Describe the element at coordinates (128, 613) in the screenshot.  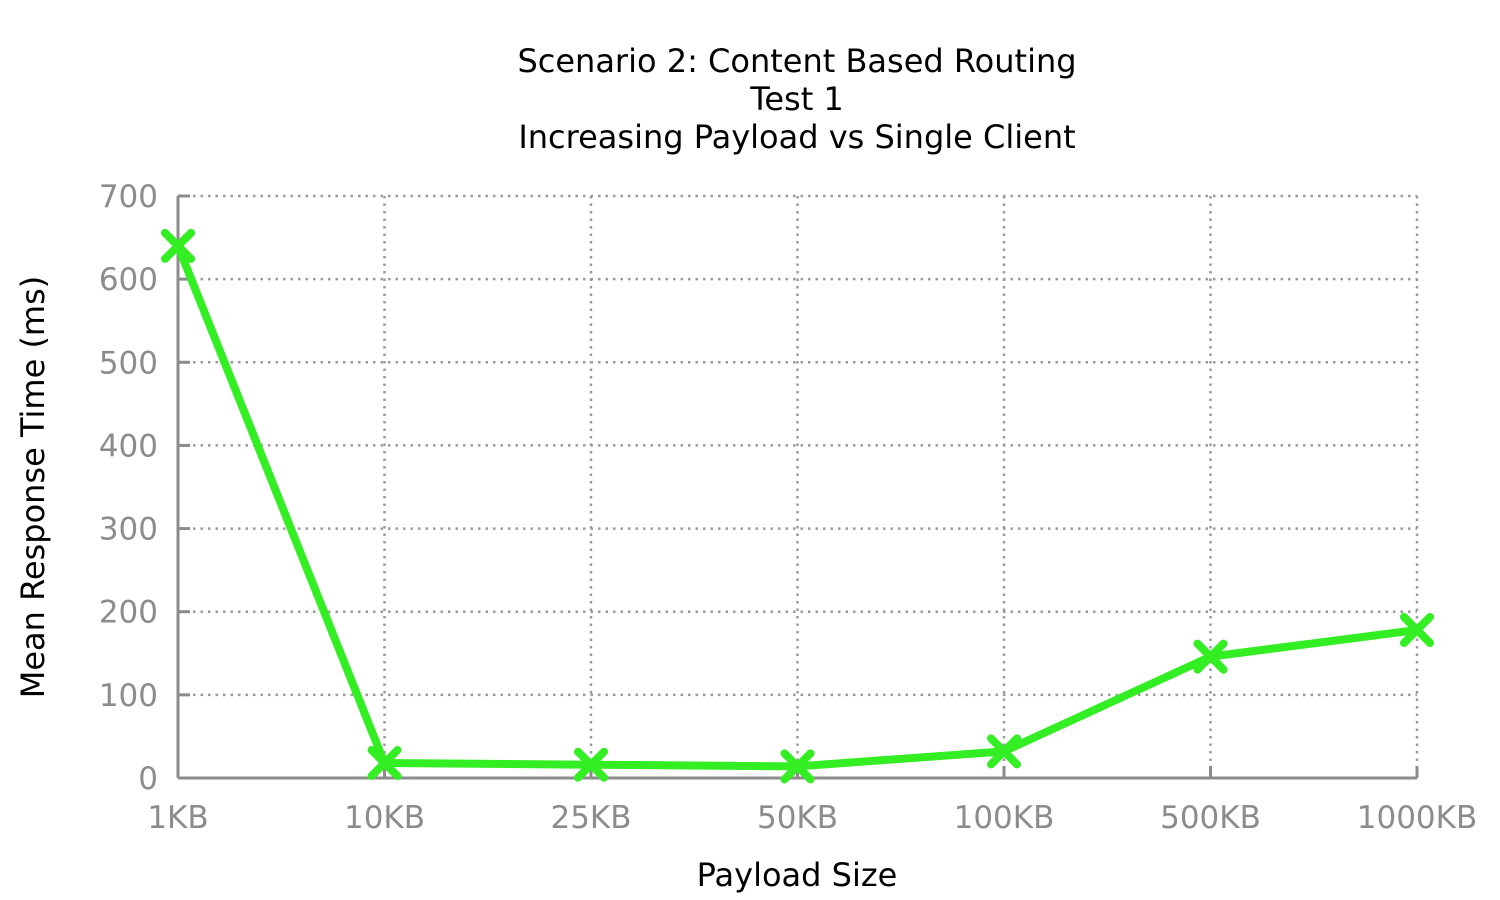
I see `y-tick-label: 200` at that location.